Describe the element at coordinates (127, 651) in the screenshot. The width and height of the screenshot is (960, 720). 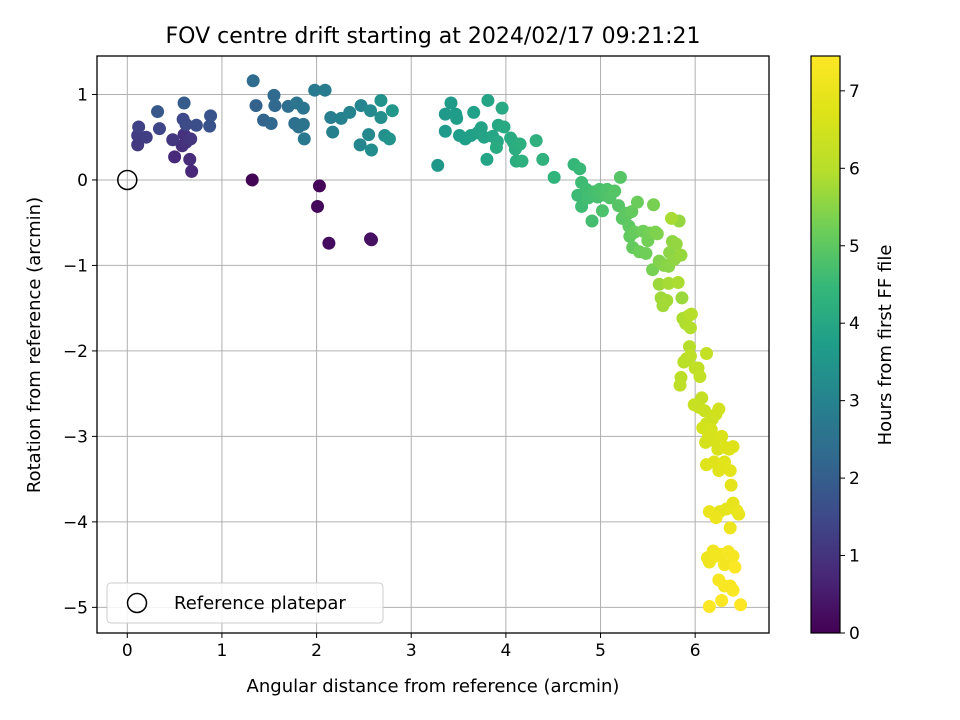
I see `x-tick-label: 0` at that location.